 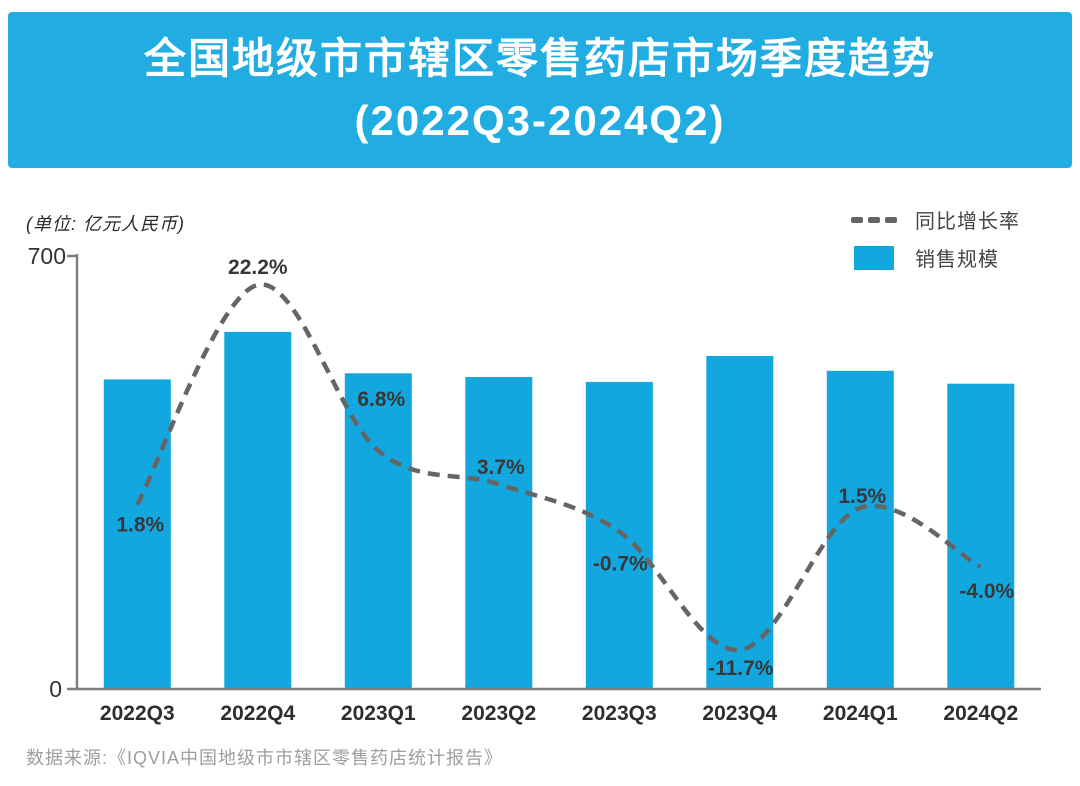 I want to click on growth-label-2024Q1: 1.5%, so click(x=862, y=496).